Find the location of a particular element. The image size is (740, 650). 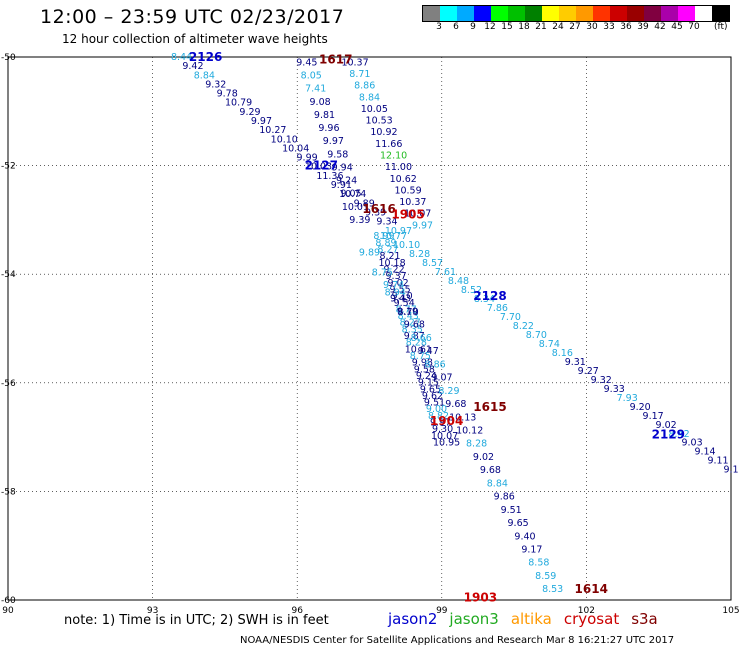

wave-height-value: 7.41 is located at coordinates (315, 89).